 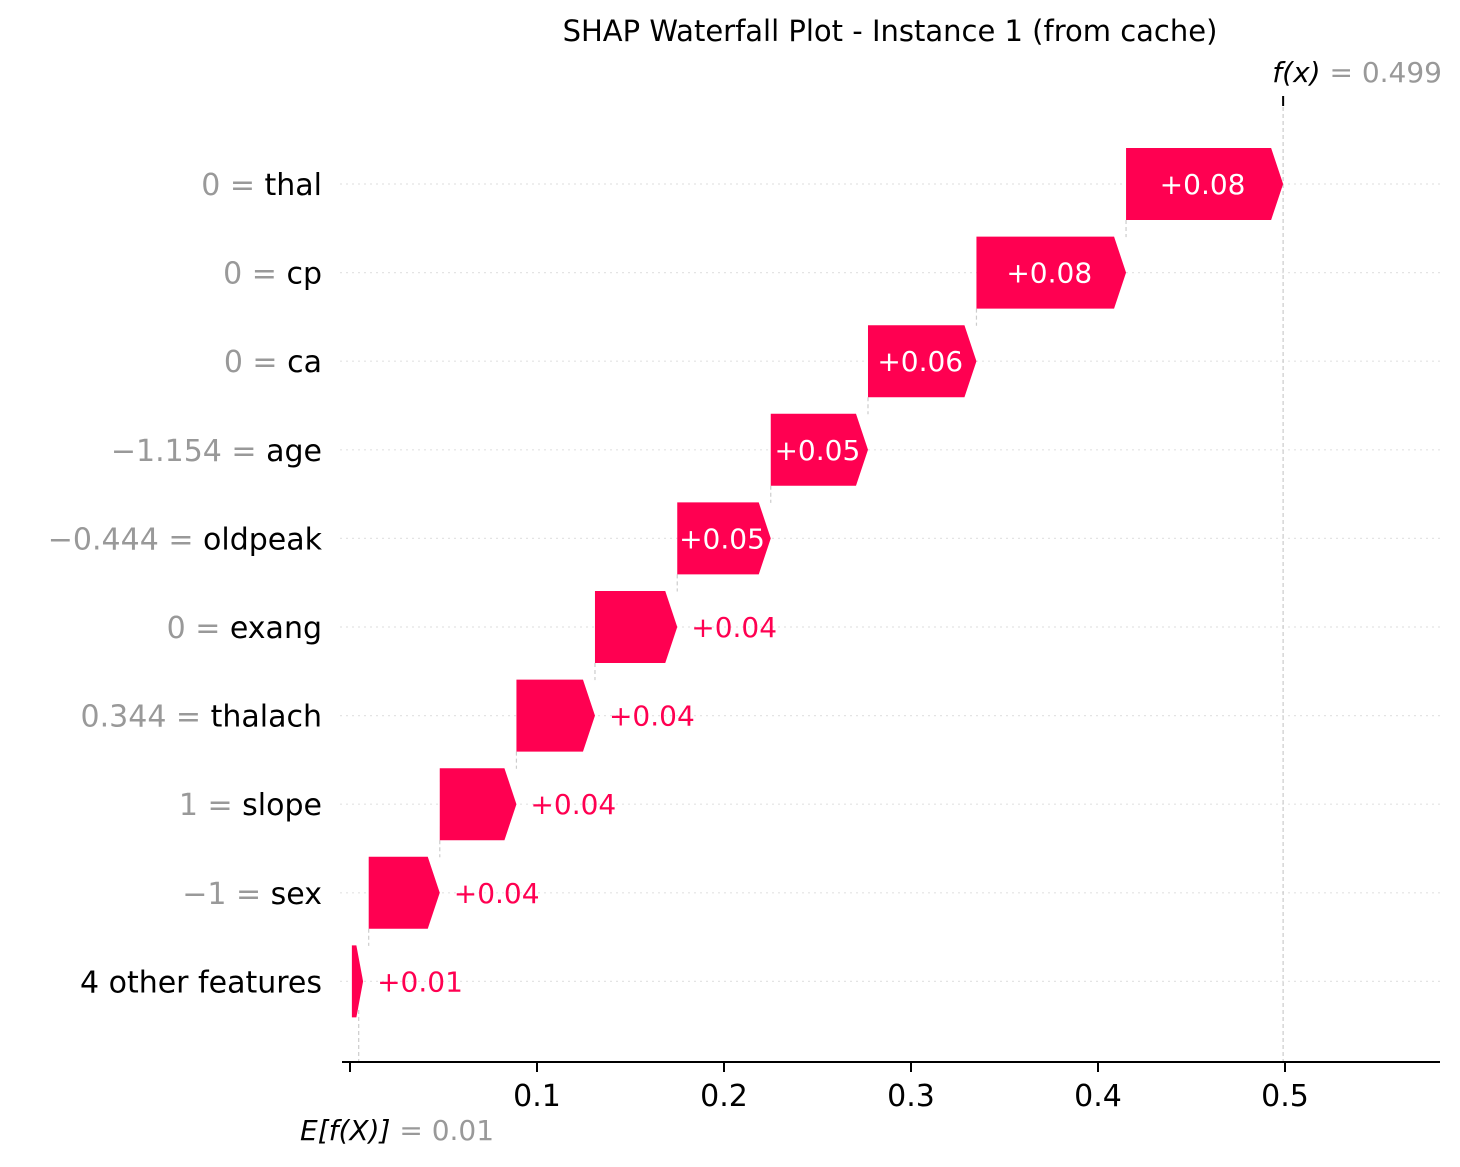 I want to click on feature-label: 0 = cp, so click(x=272, y=274).